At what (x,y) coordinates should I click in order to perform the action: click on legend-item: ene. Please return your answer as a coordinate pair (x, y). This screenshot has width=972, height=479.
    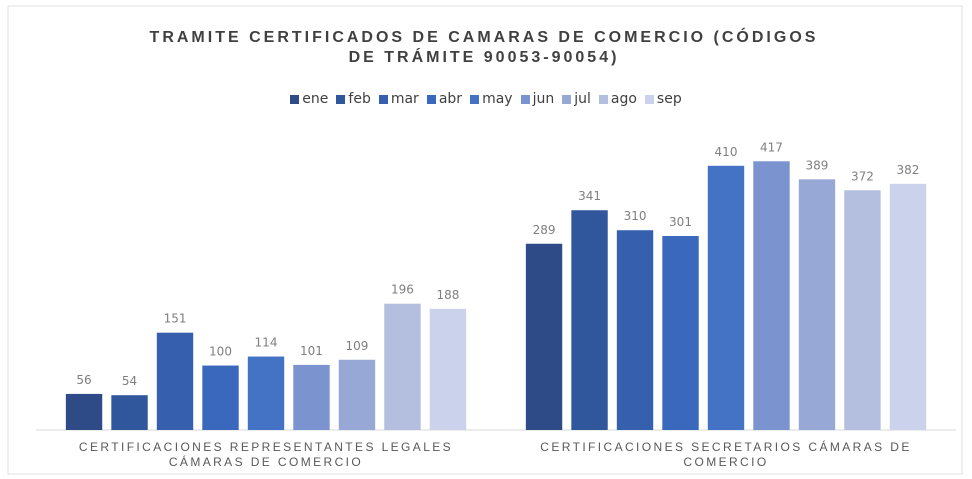
    Looking at the image, I should click on (309, 99).